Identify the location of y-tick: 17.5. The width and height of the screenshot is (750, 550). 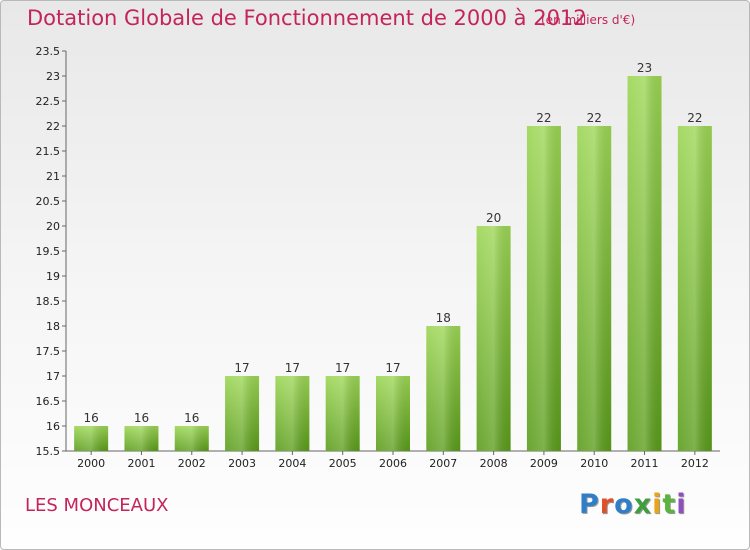
(51, 351).